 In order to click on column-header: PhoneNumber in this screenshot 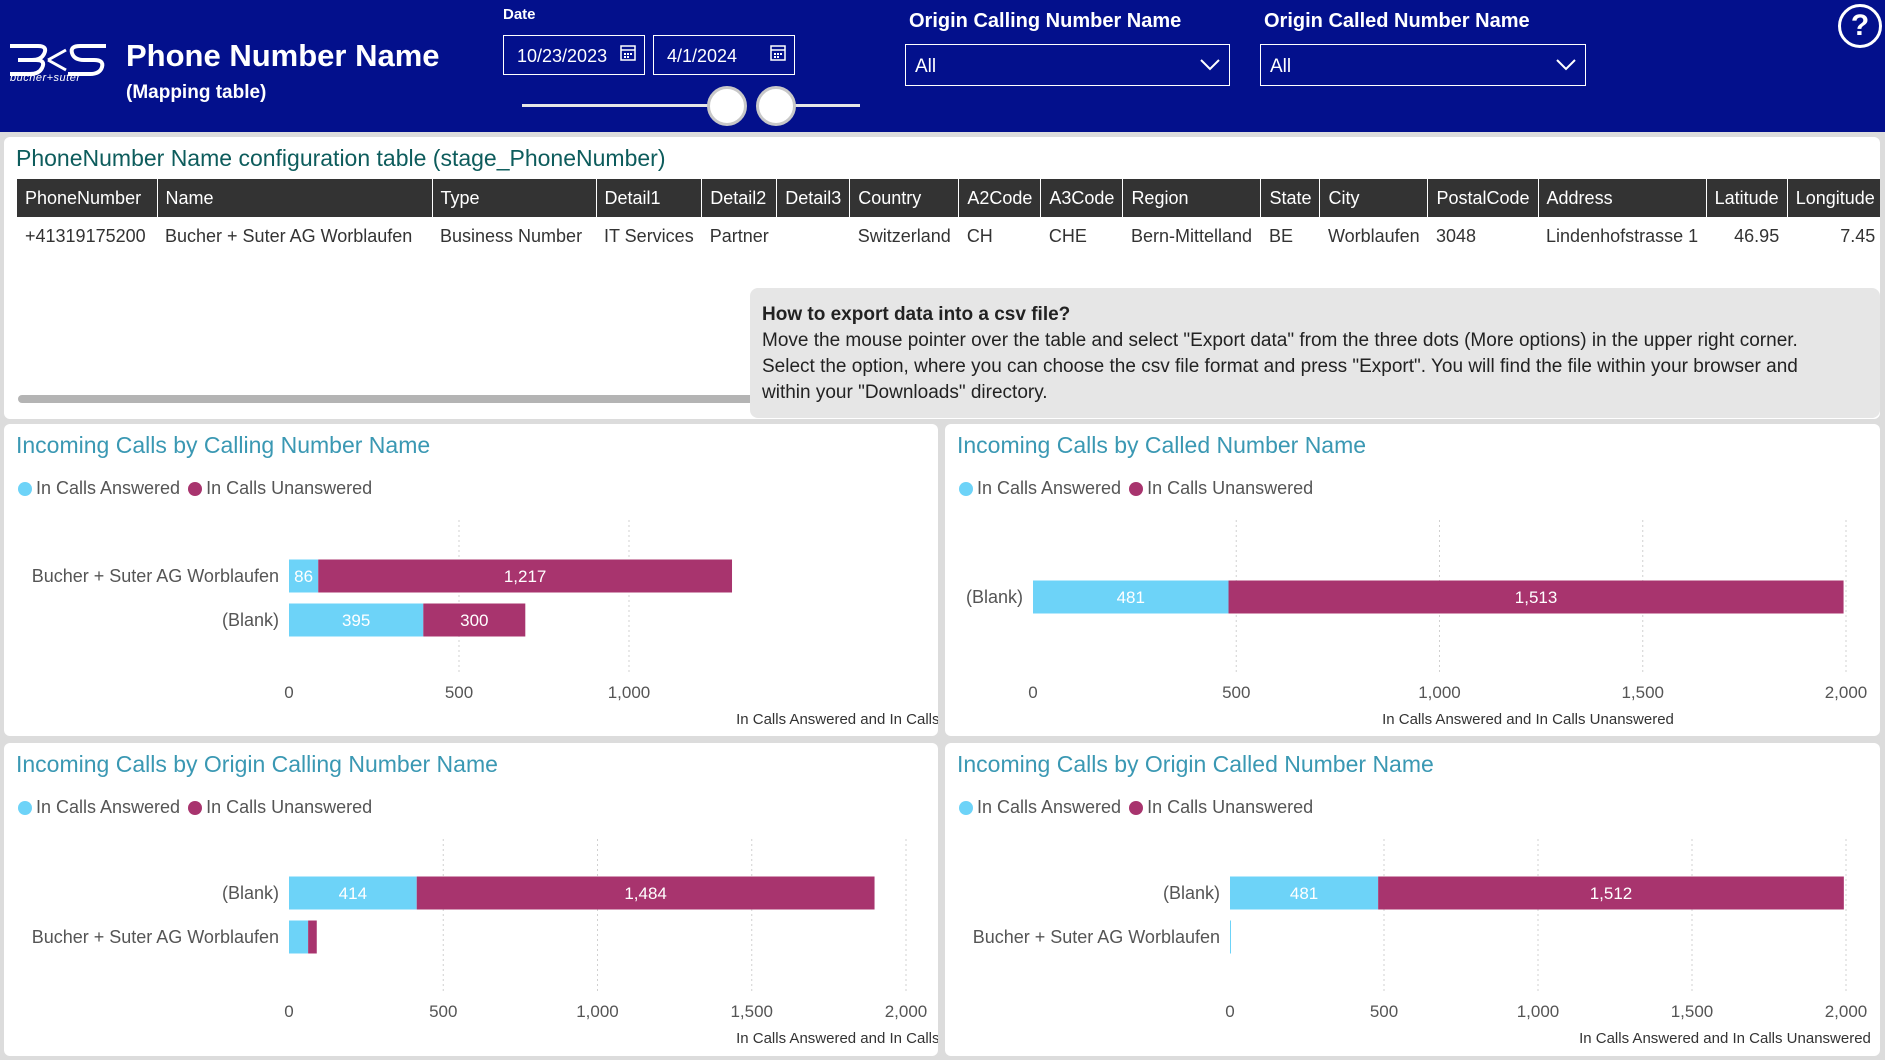, I will do `click(87, 198)`.